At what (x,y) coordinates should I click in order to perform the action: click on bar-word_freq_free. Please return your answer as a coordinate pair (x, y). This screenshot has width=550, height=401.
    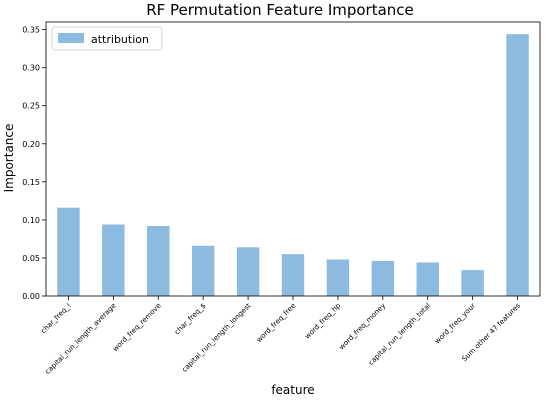
    Looking at the image, I should click on (293, 275).